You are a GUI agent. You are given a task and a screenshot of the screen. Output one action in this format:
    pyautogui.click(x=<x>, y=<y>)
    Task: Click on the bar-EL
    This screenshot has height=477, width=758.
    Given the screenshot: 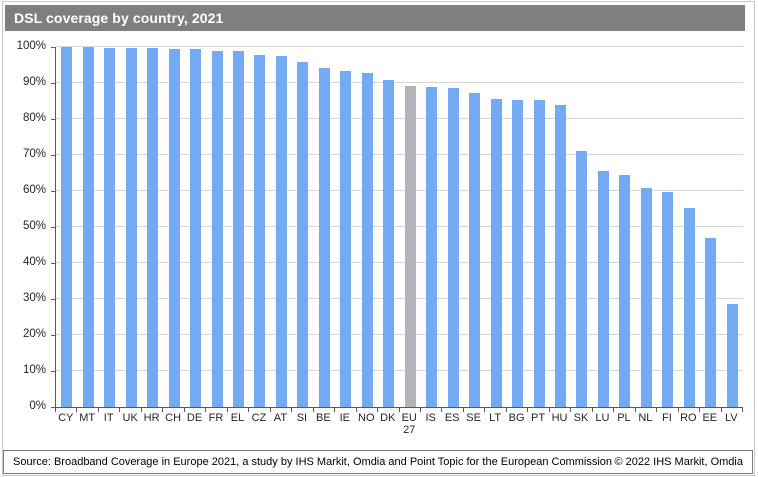 What is the action you would take?
    pyautogui.click(x=238, y=228)
    